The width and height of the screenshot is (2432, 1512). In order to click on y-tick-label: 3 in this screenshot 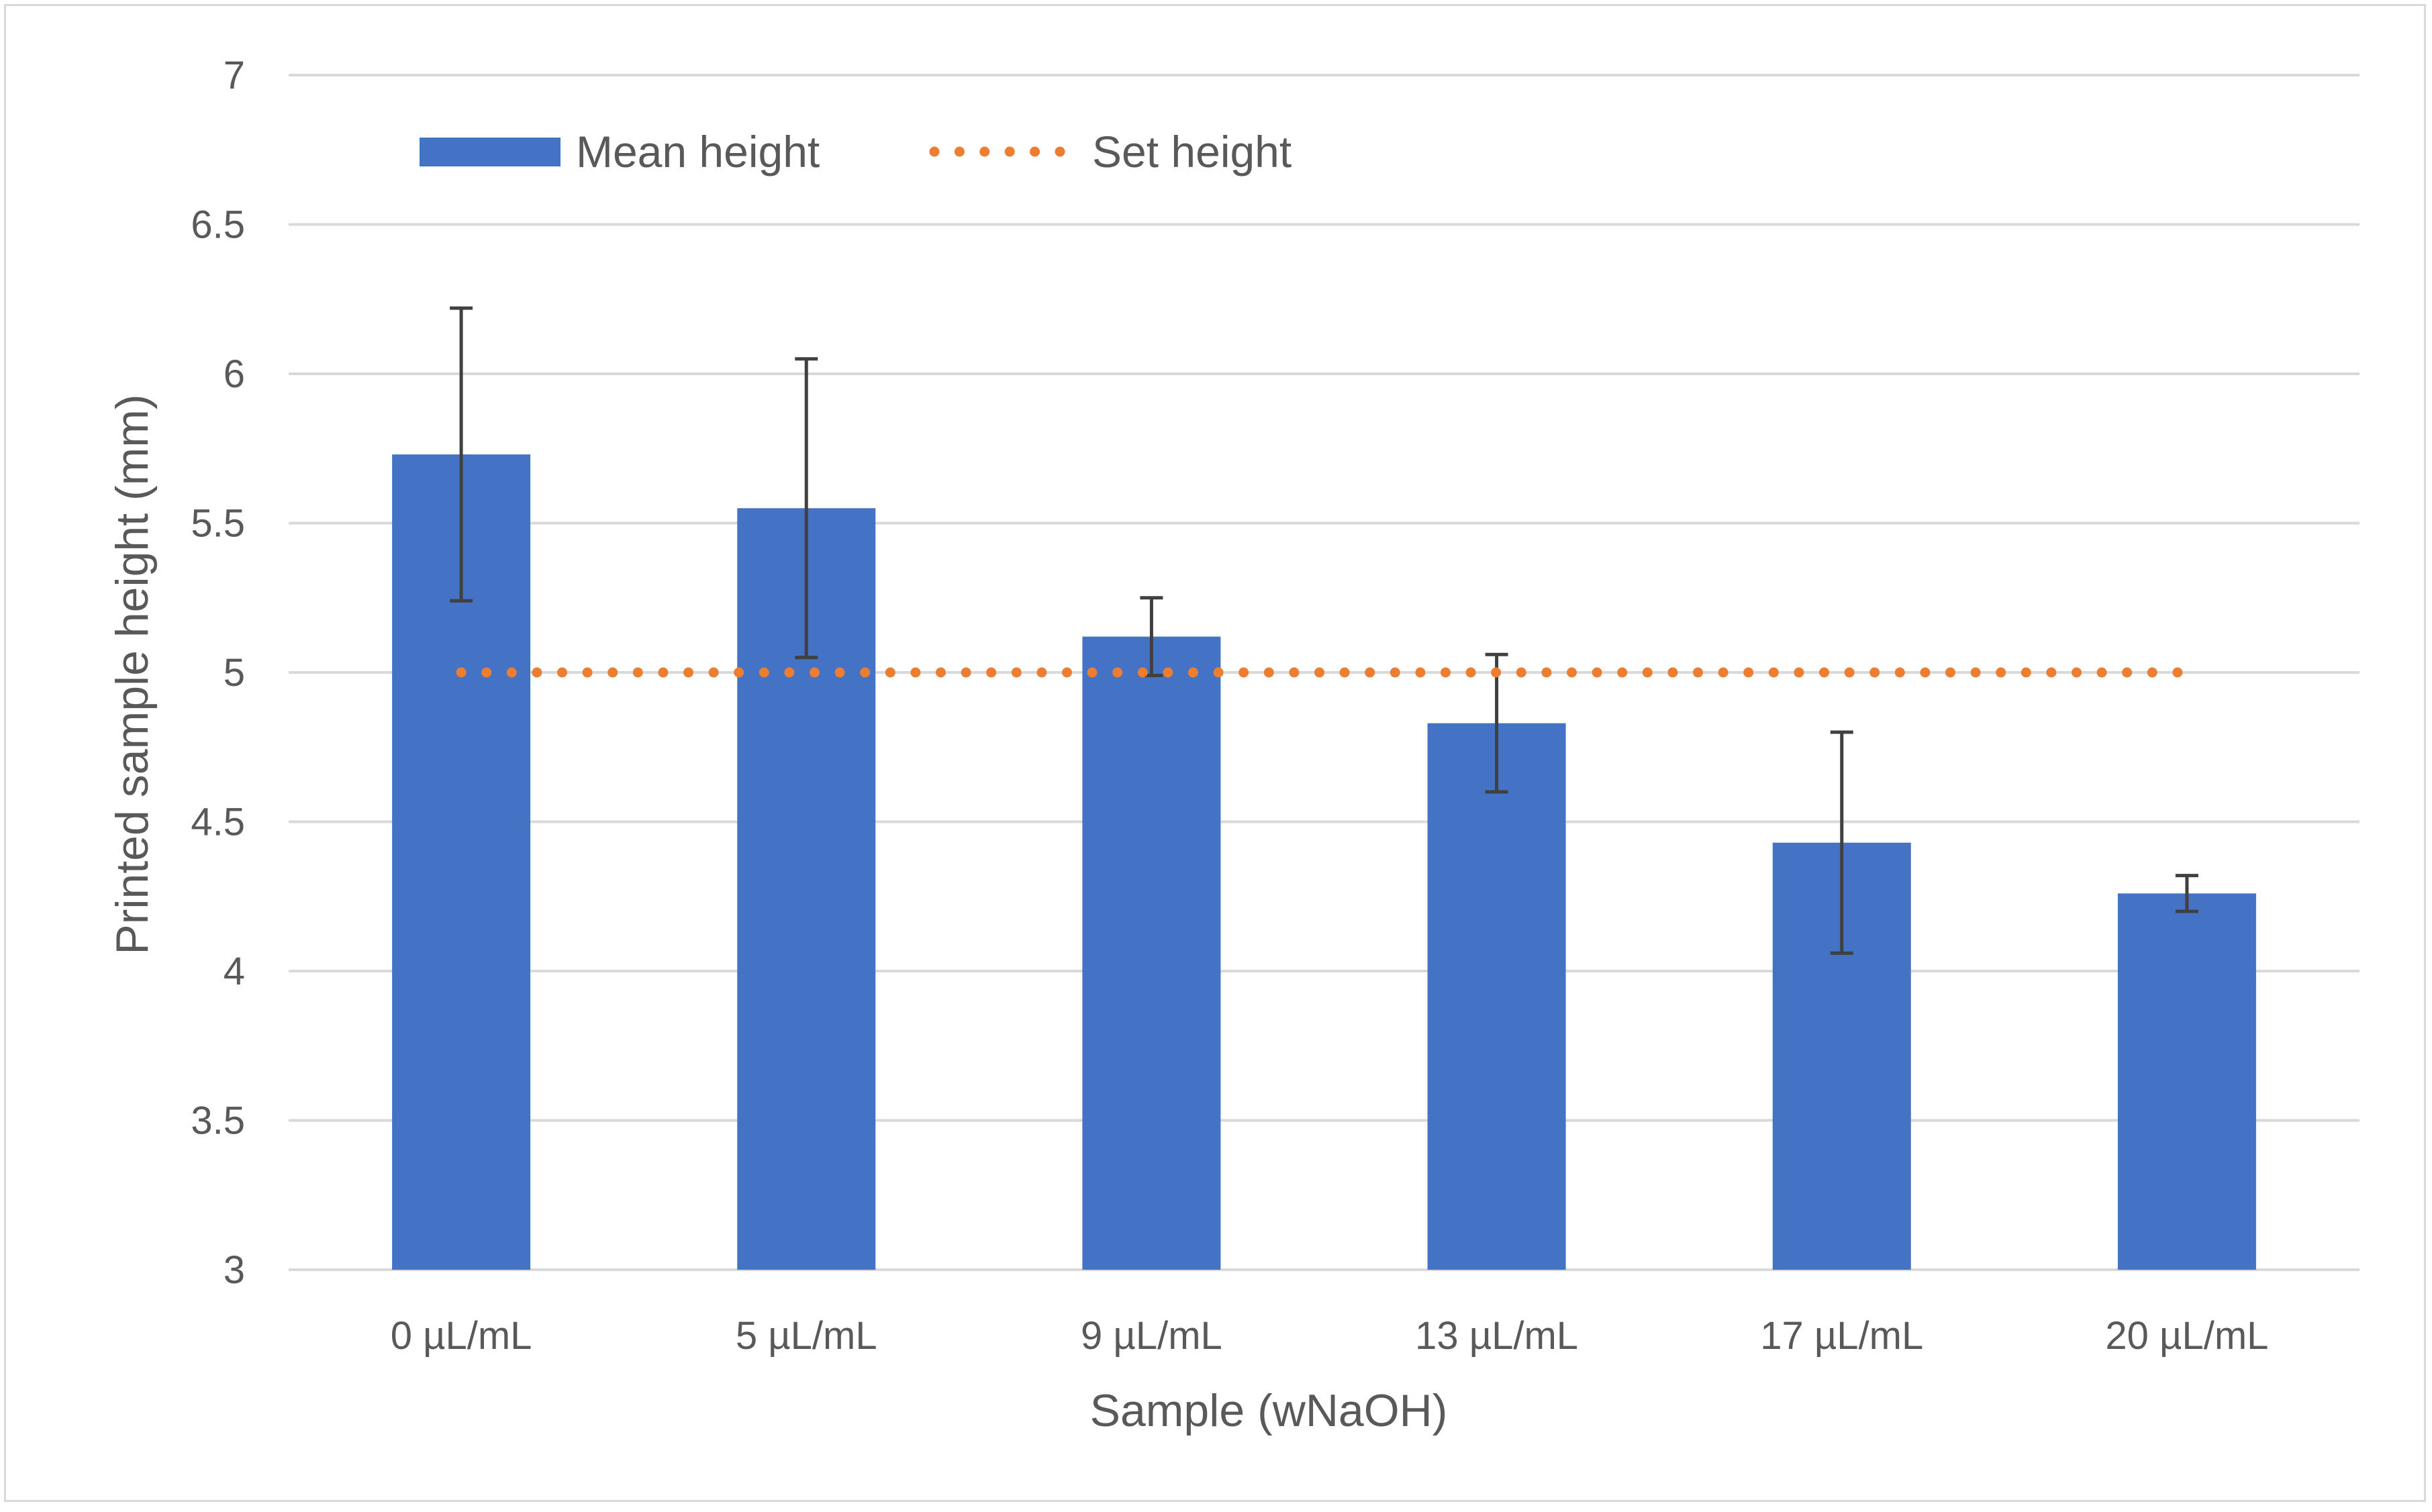, I will do `click(235, 1270)`.